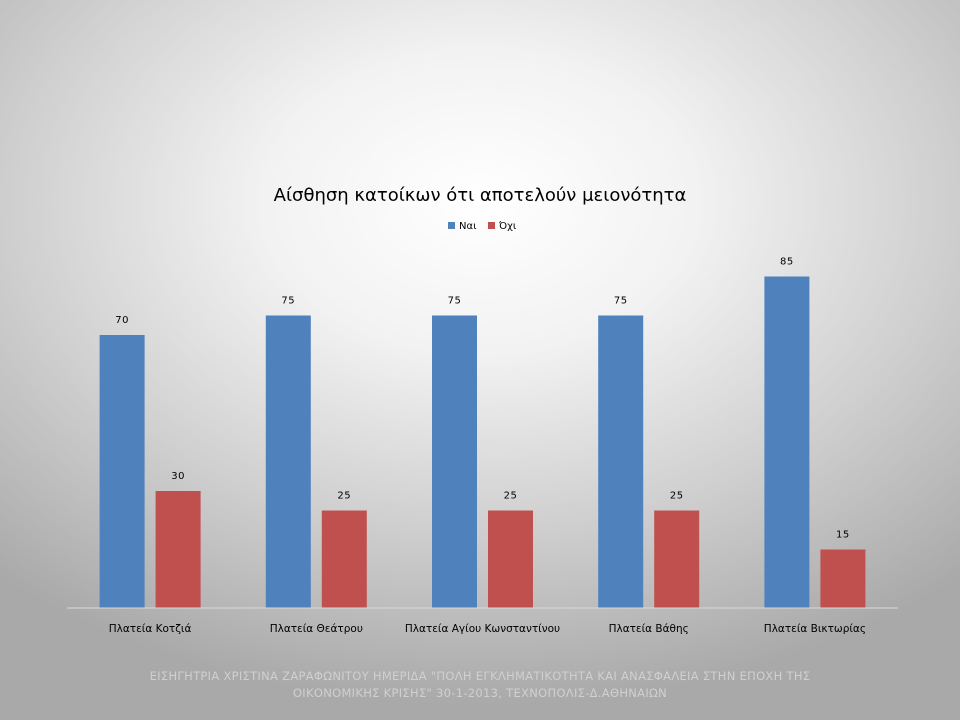 This screenshot has height=720, width=960. What do you see at coordinates (344, 559) in the screenshot?
I see `bar-όχι-2` at bounding box center [344, 559].